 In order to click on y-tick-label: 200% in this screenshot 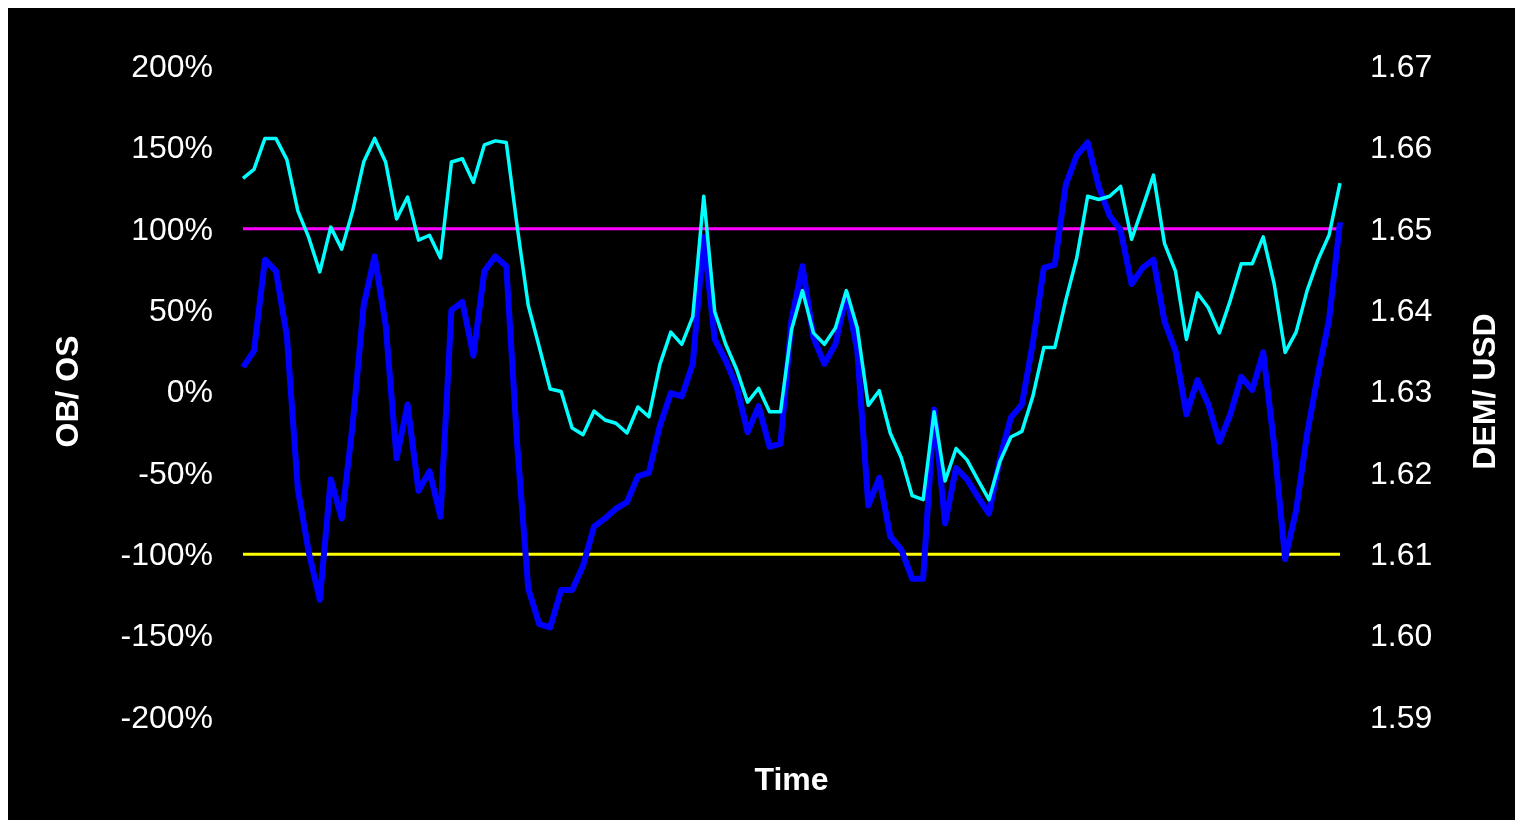, I will do `click(172, 65)`.